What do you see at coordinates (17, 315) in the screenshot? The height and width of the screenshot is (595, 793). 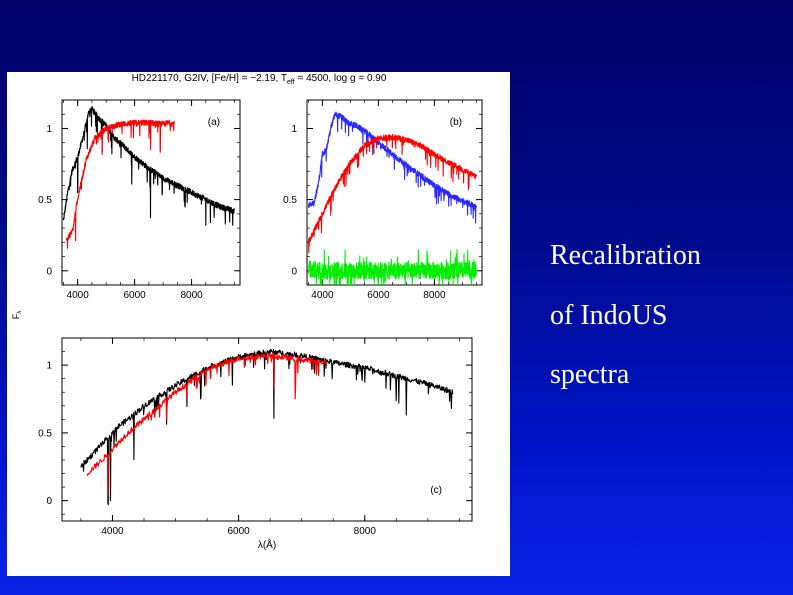 I see `y-axis-label: Fλ` at bounding box center [17, 315].